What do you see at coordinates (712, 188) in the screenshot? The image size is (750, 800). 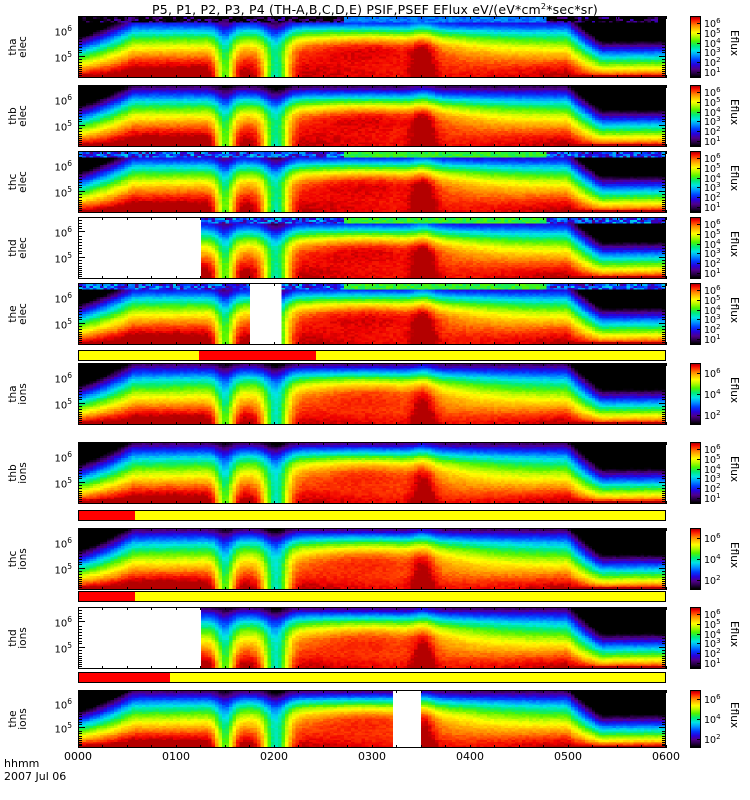 I see `colorbar-tick-thc-elec-3: 10³` at bounding box center [712, 188].